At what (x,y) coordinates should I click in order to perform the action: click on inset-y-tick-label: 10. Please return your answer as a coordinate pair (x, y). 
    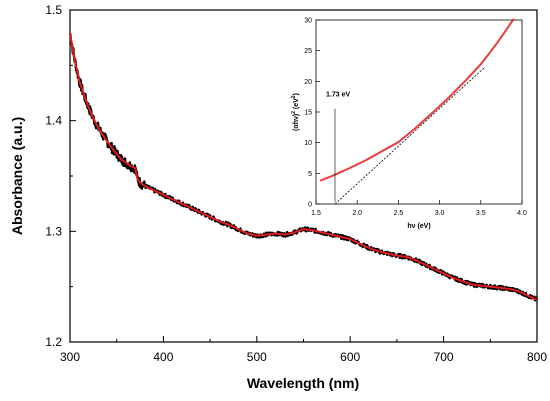
    Looking at the image, I should click on (308, 143).